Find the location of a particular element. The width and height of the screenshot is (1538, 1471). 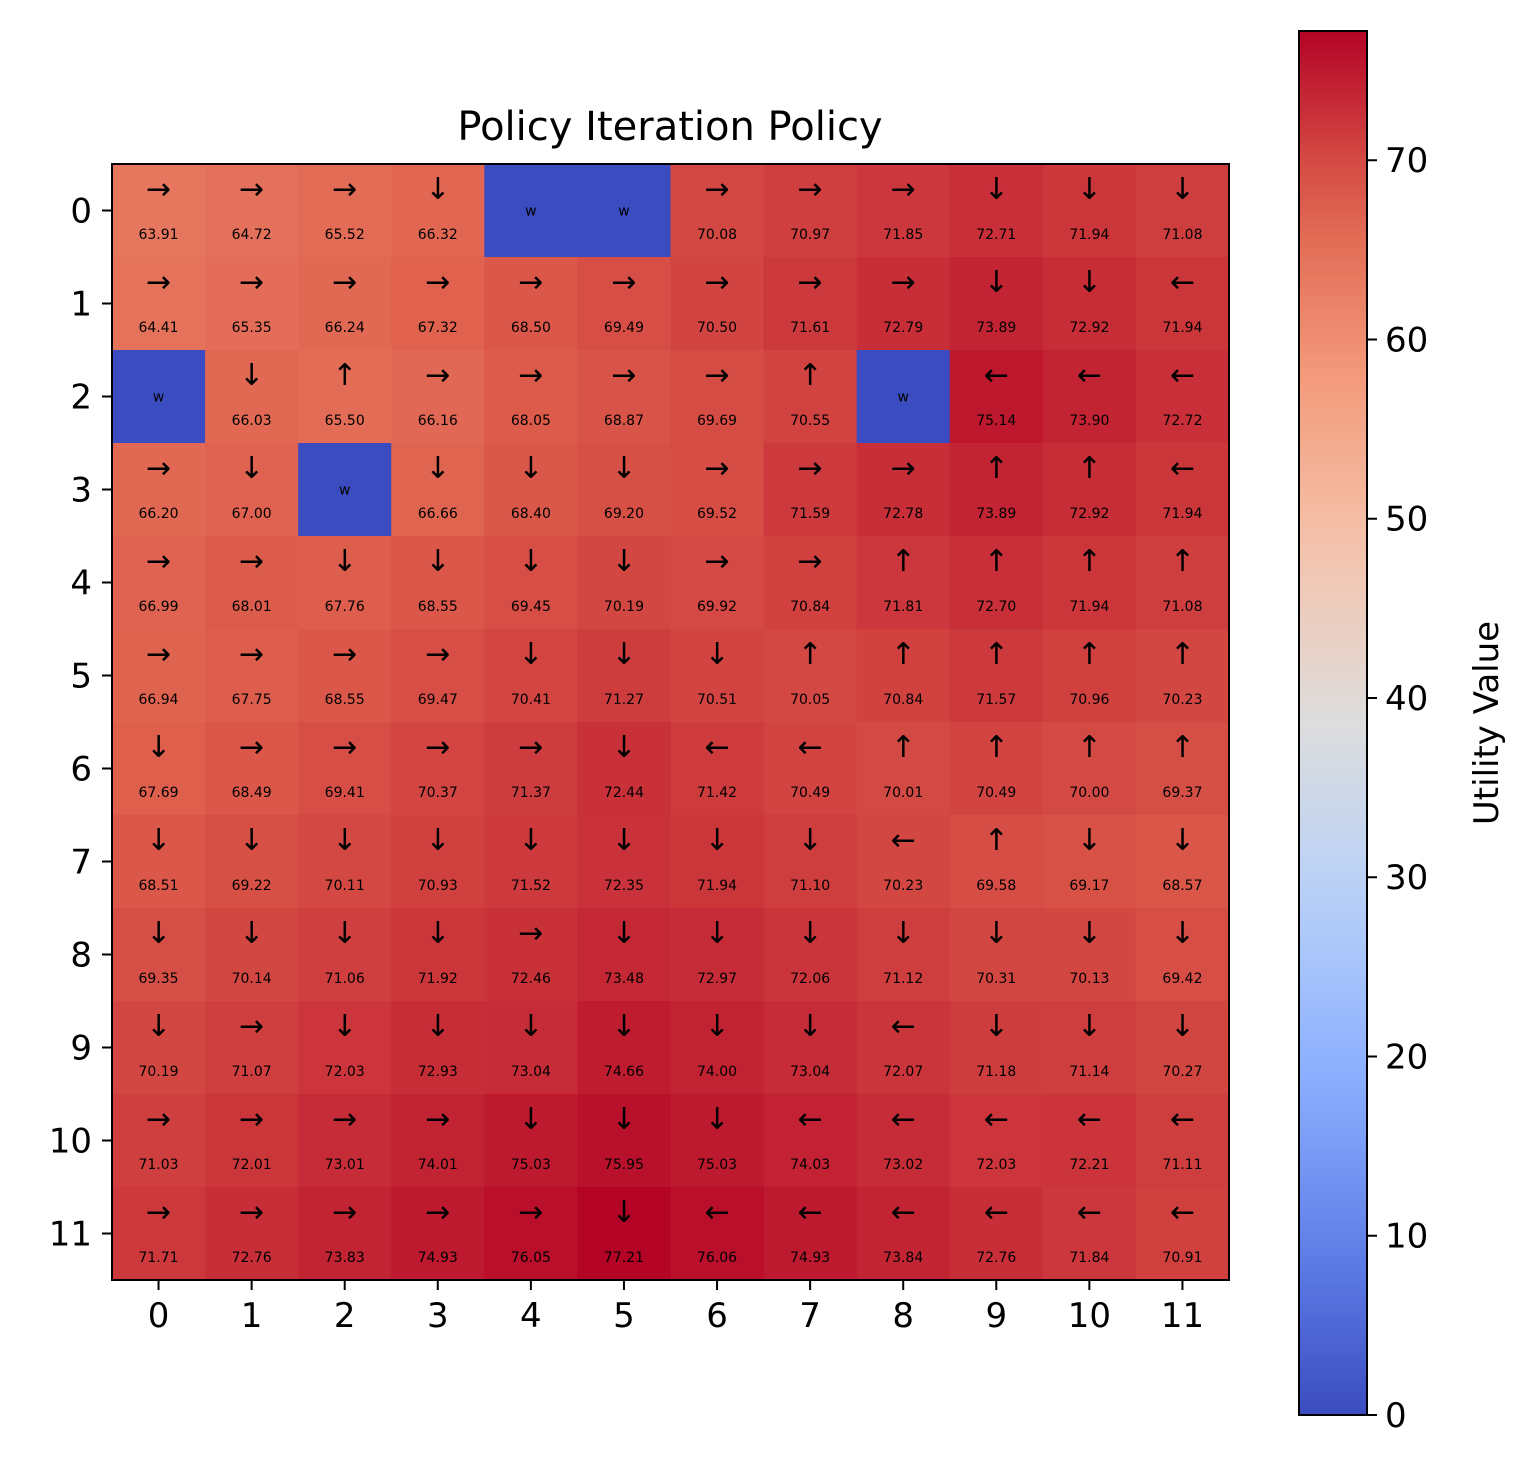

utility-value-label: 66.94 is located at coordinates (158, 700).